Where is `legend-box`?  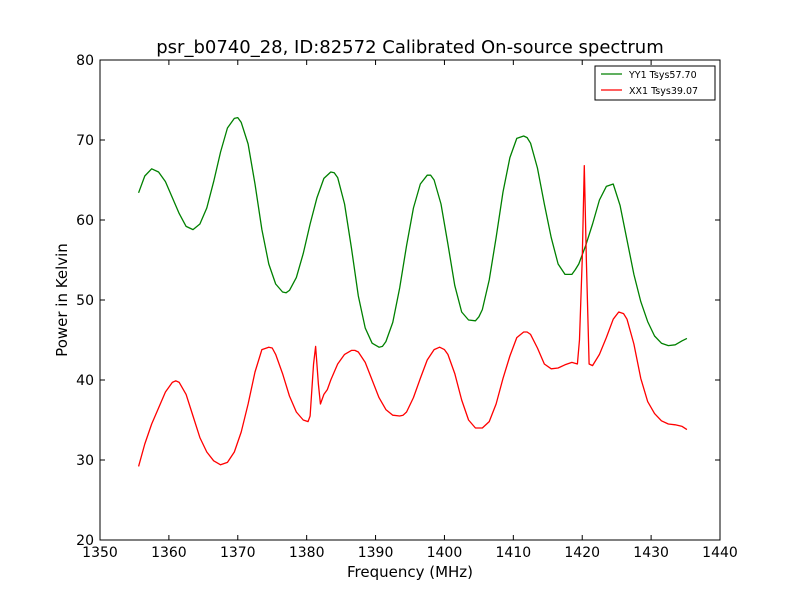 legend-box is located at coordinates (655, 83).